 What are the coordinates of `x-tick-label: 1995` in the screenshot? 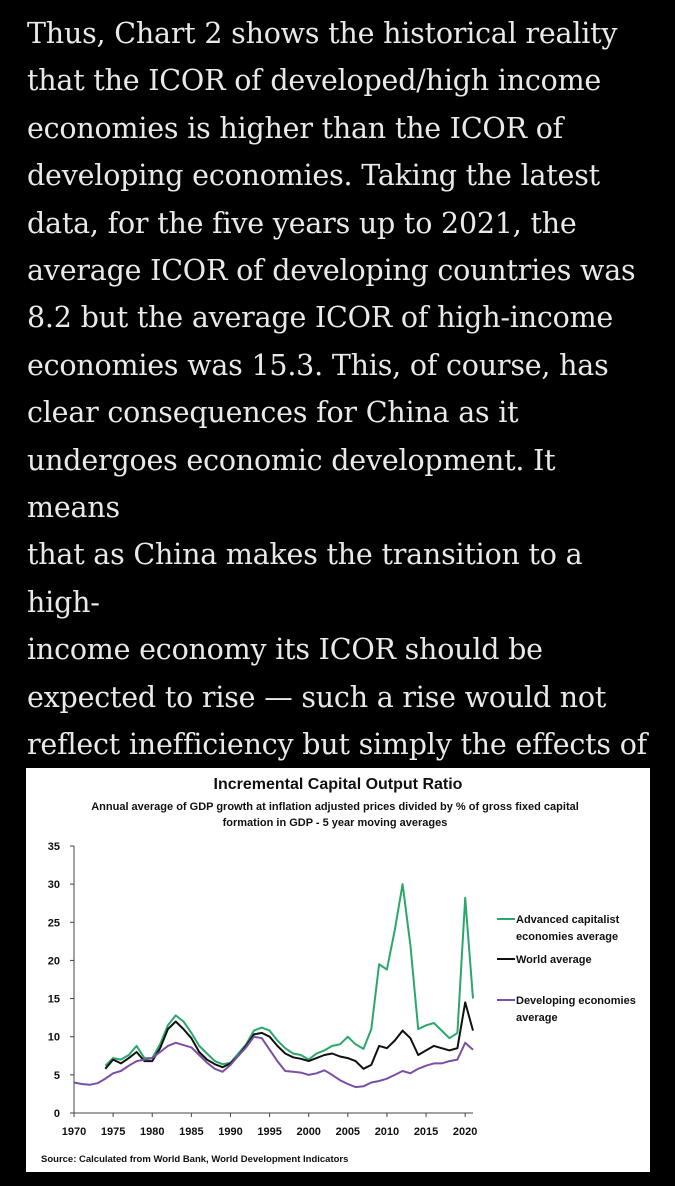 It's located at (269, 1132).